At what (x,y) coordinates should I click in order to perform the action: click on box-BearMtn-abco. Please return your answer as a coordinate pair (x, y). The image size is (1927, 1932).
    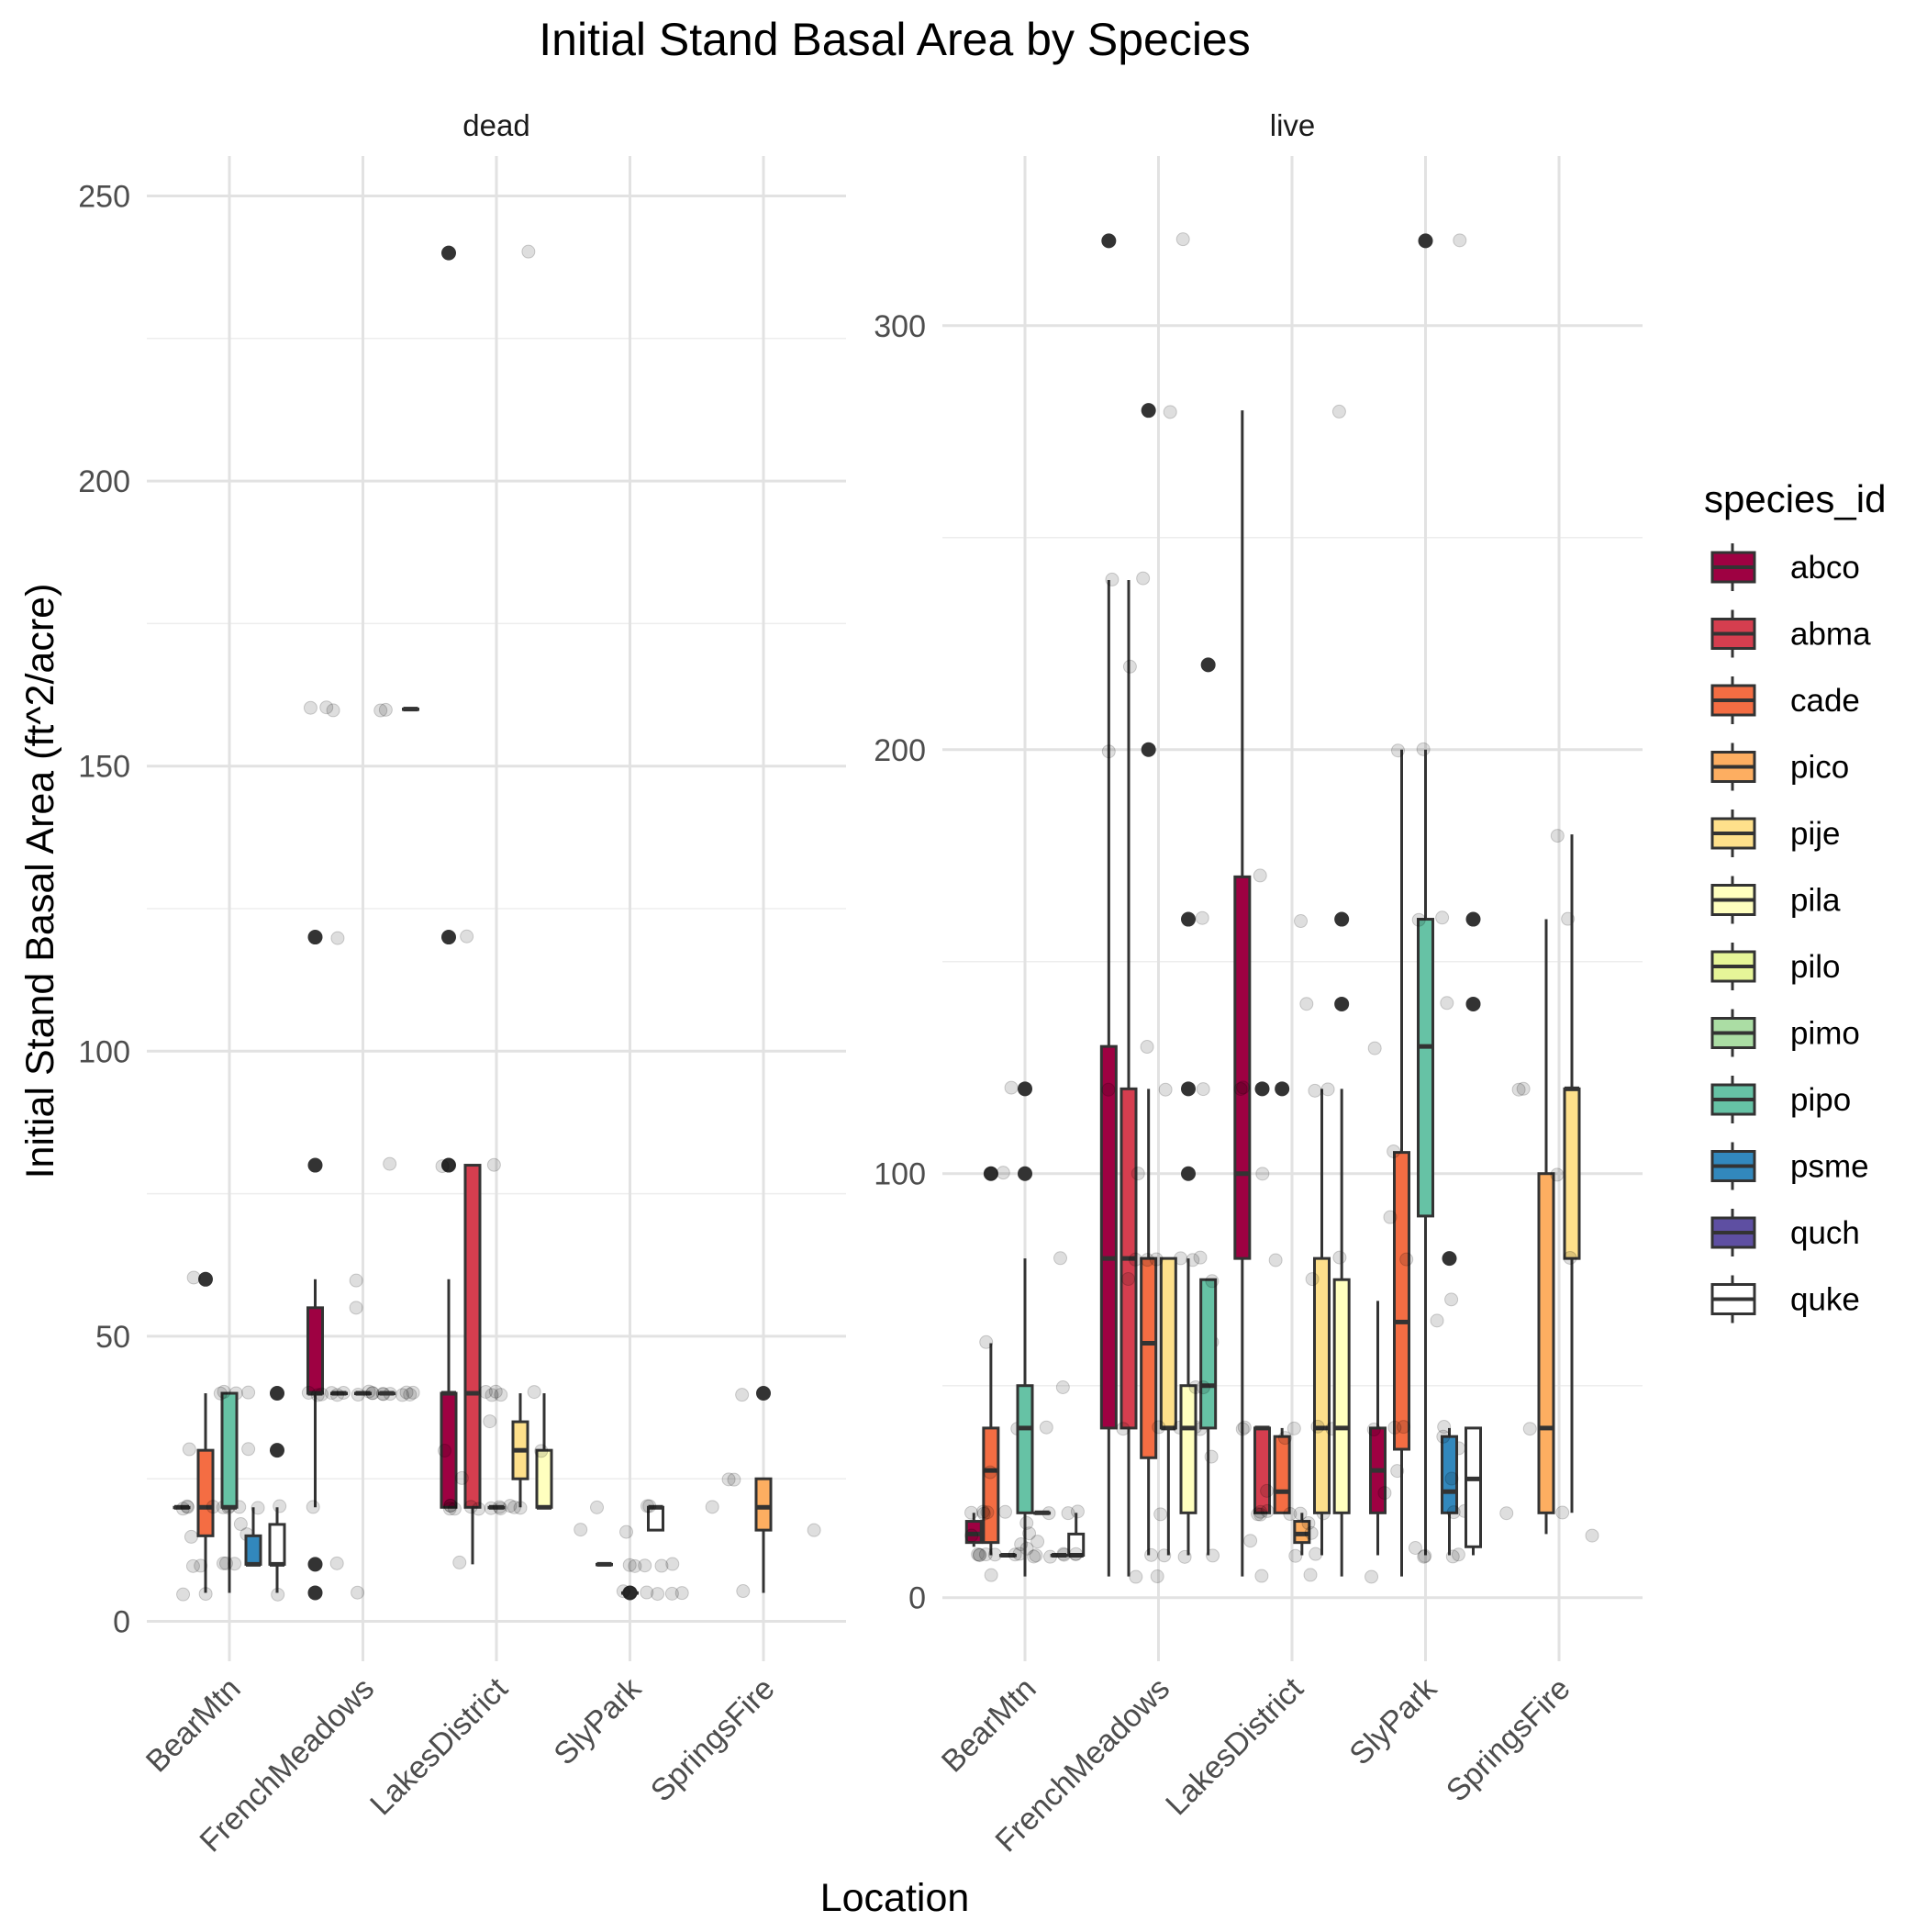
    Looking at the image, I should click on (182, 1507).